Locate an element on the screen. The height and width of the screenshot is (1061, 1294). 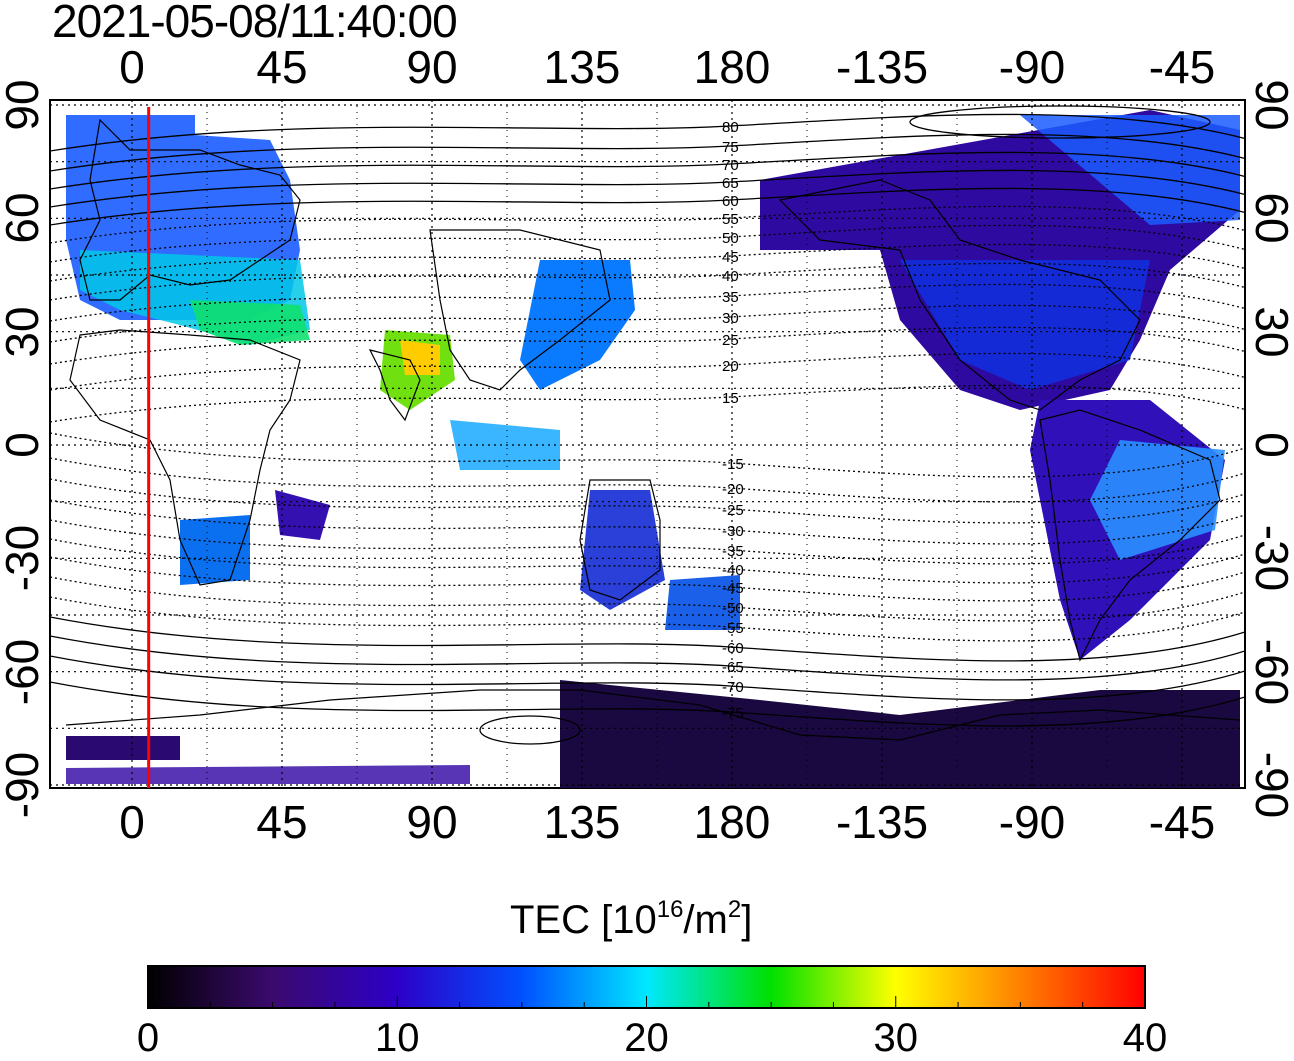
tec-region-south-pole-band is located at coordinates (268, 774).